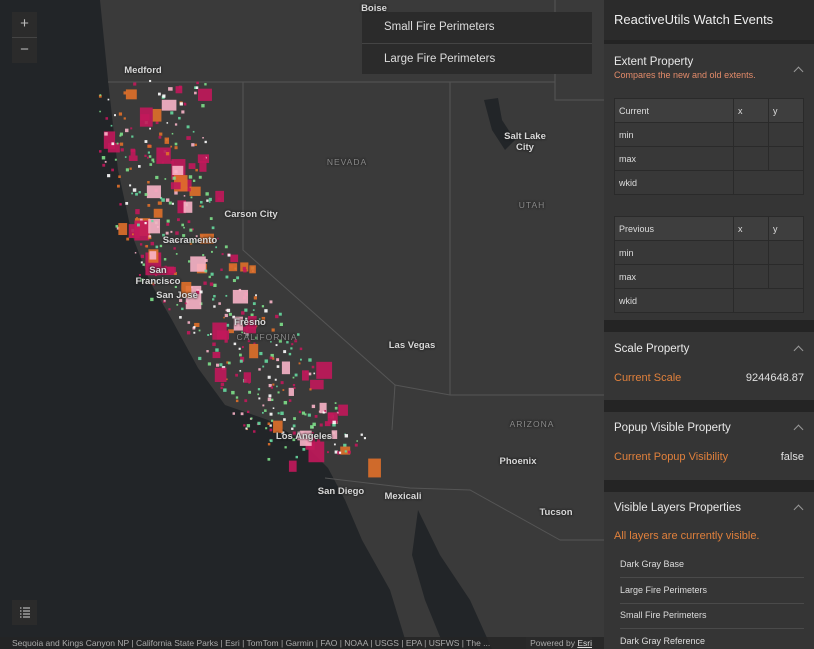  I want to click on menu-item: Large Fire Perimeters, so click(477, 58).